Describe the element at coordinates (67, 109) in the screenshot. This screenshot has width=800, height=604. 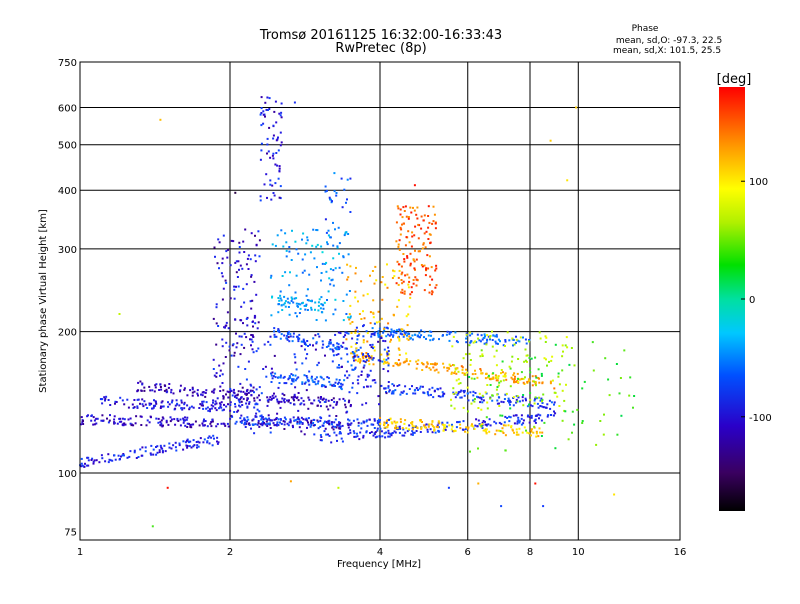
I see `y-tick-label: 600` at that location.